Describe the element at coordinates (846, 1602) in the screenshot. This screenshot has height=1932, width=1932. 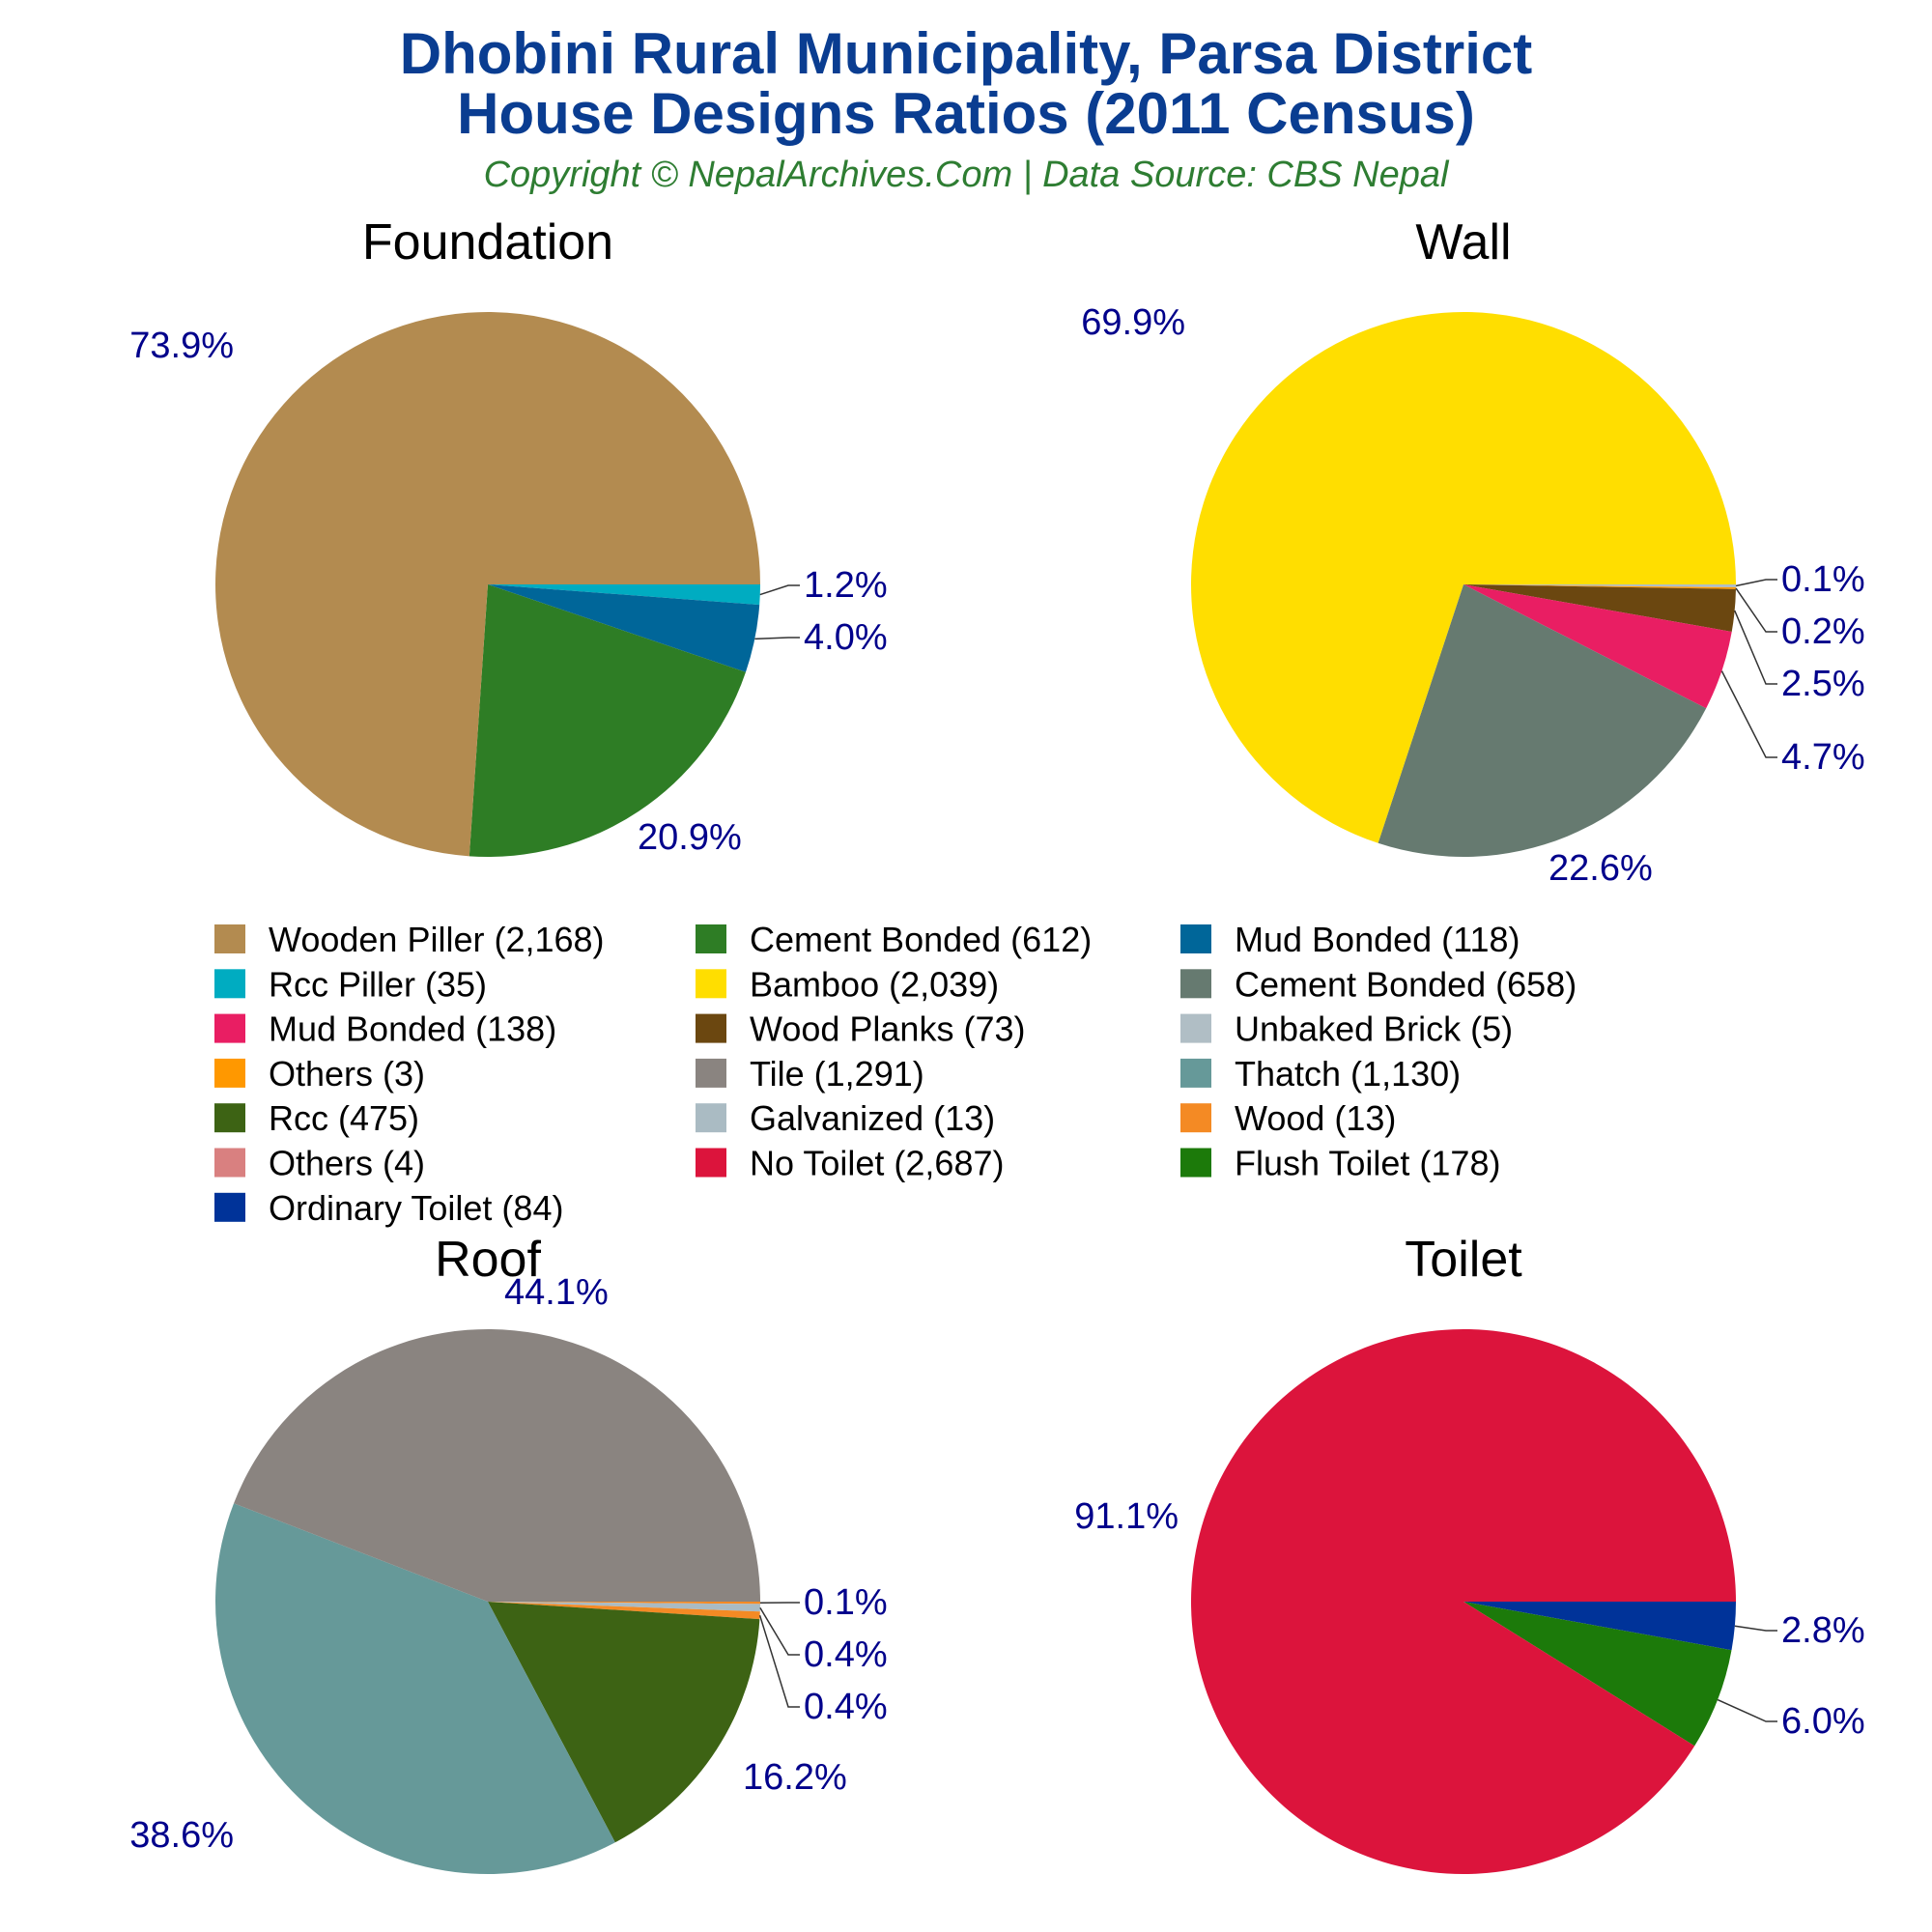
I see `roof-pct-label-wood: 0.1%` at that location.